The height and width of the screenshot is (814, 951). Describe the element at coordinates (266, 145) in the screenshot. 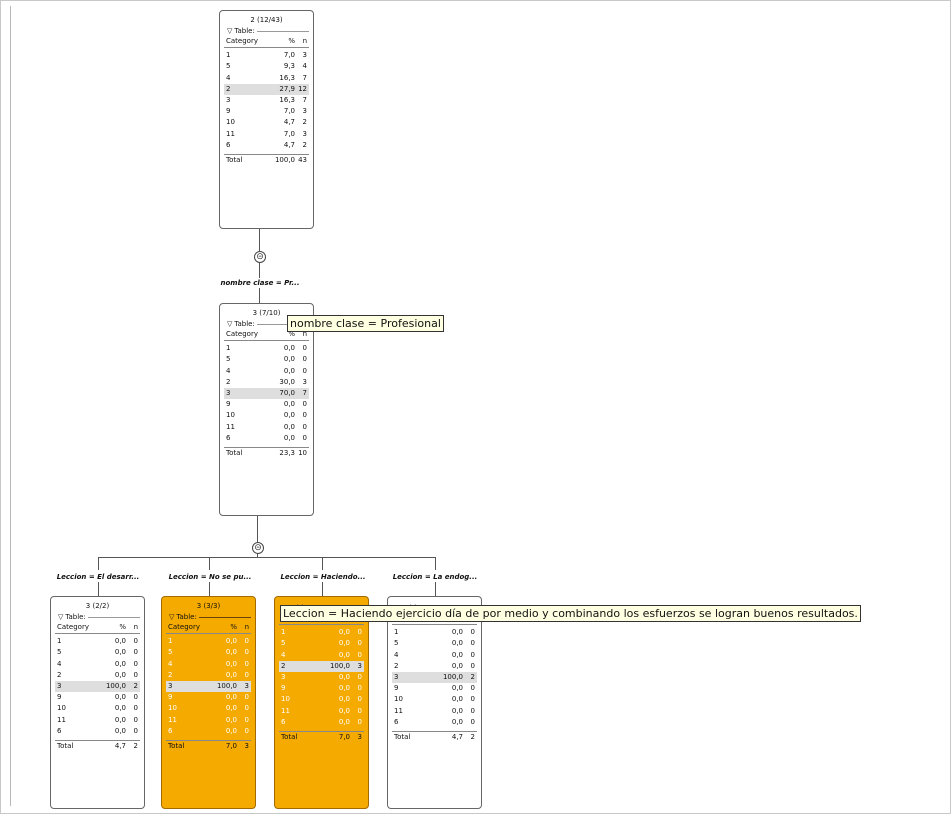

I see `table-row: 6 4,7 2` at that location.